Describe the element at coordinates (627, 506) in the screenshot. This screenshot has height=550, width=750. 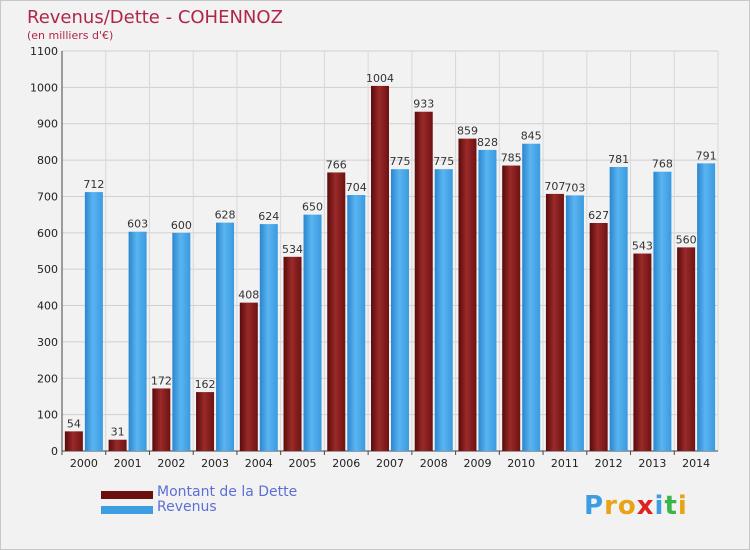
I see `logo-letter: o` at that location.